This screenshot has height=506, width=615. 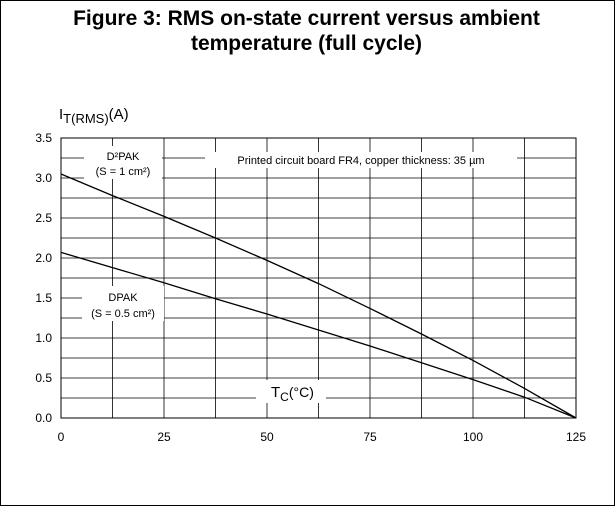 I want to click on y-axis-label-unit: (A), so click(x=119, y=114).